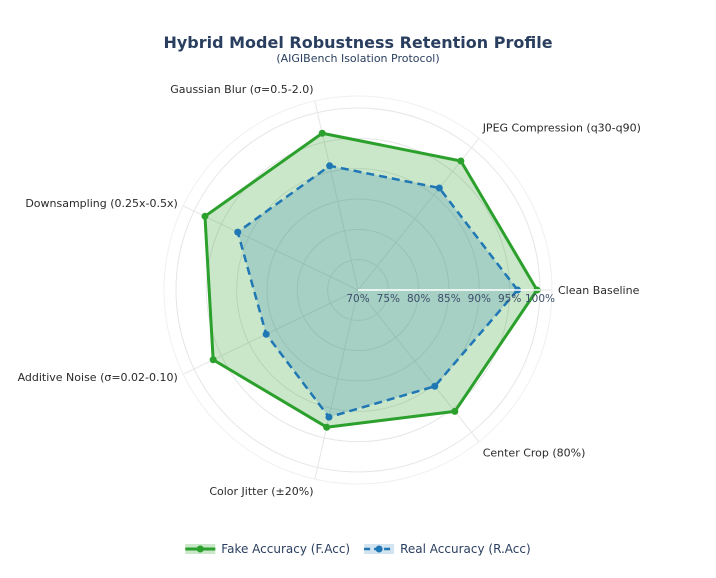  What do you see at coordinates (599, 290) in the screenshot?
I see `category-label: Clean Baseline` at bounding box center [599, 290].